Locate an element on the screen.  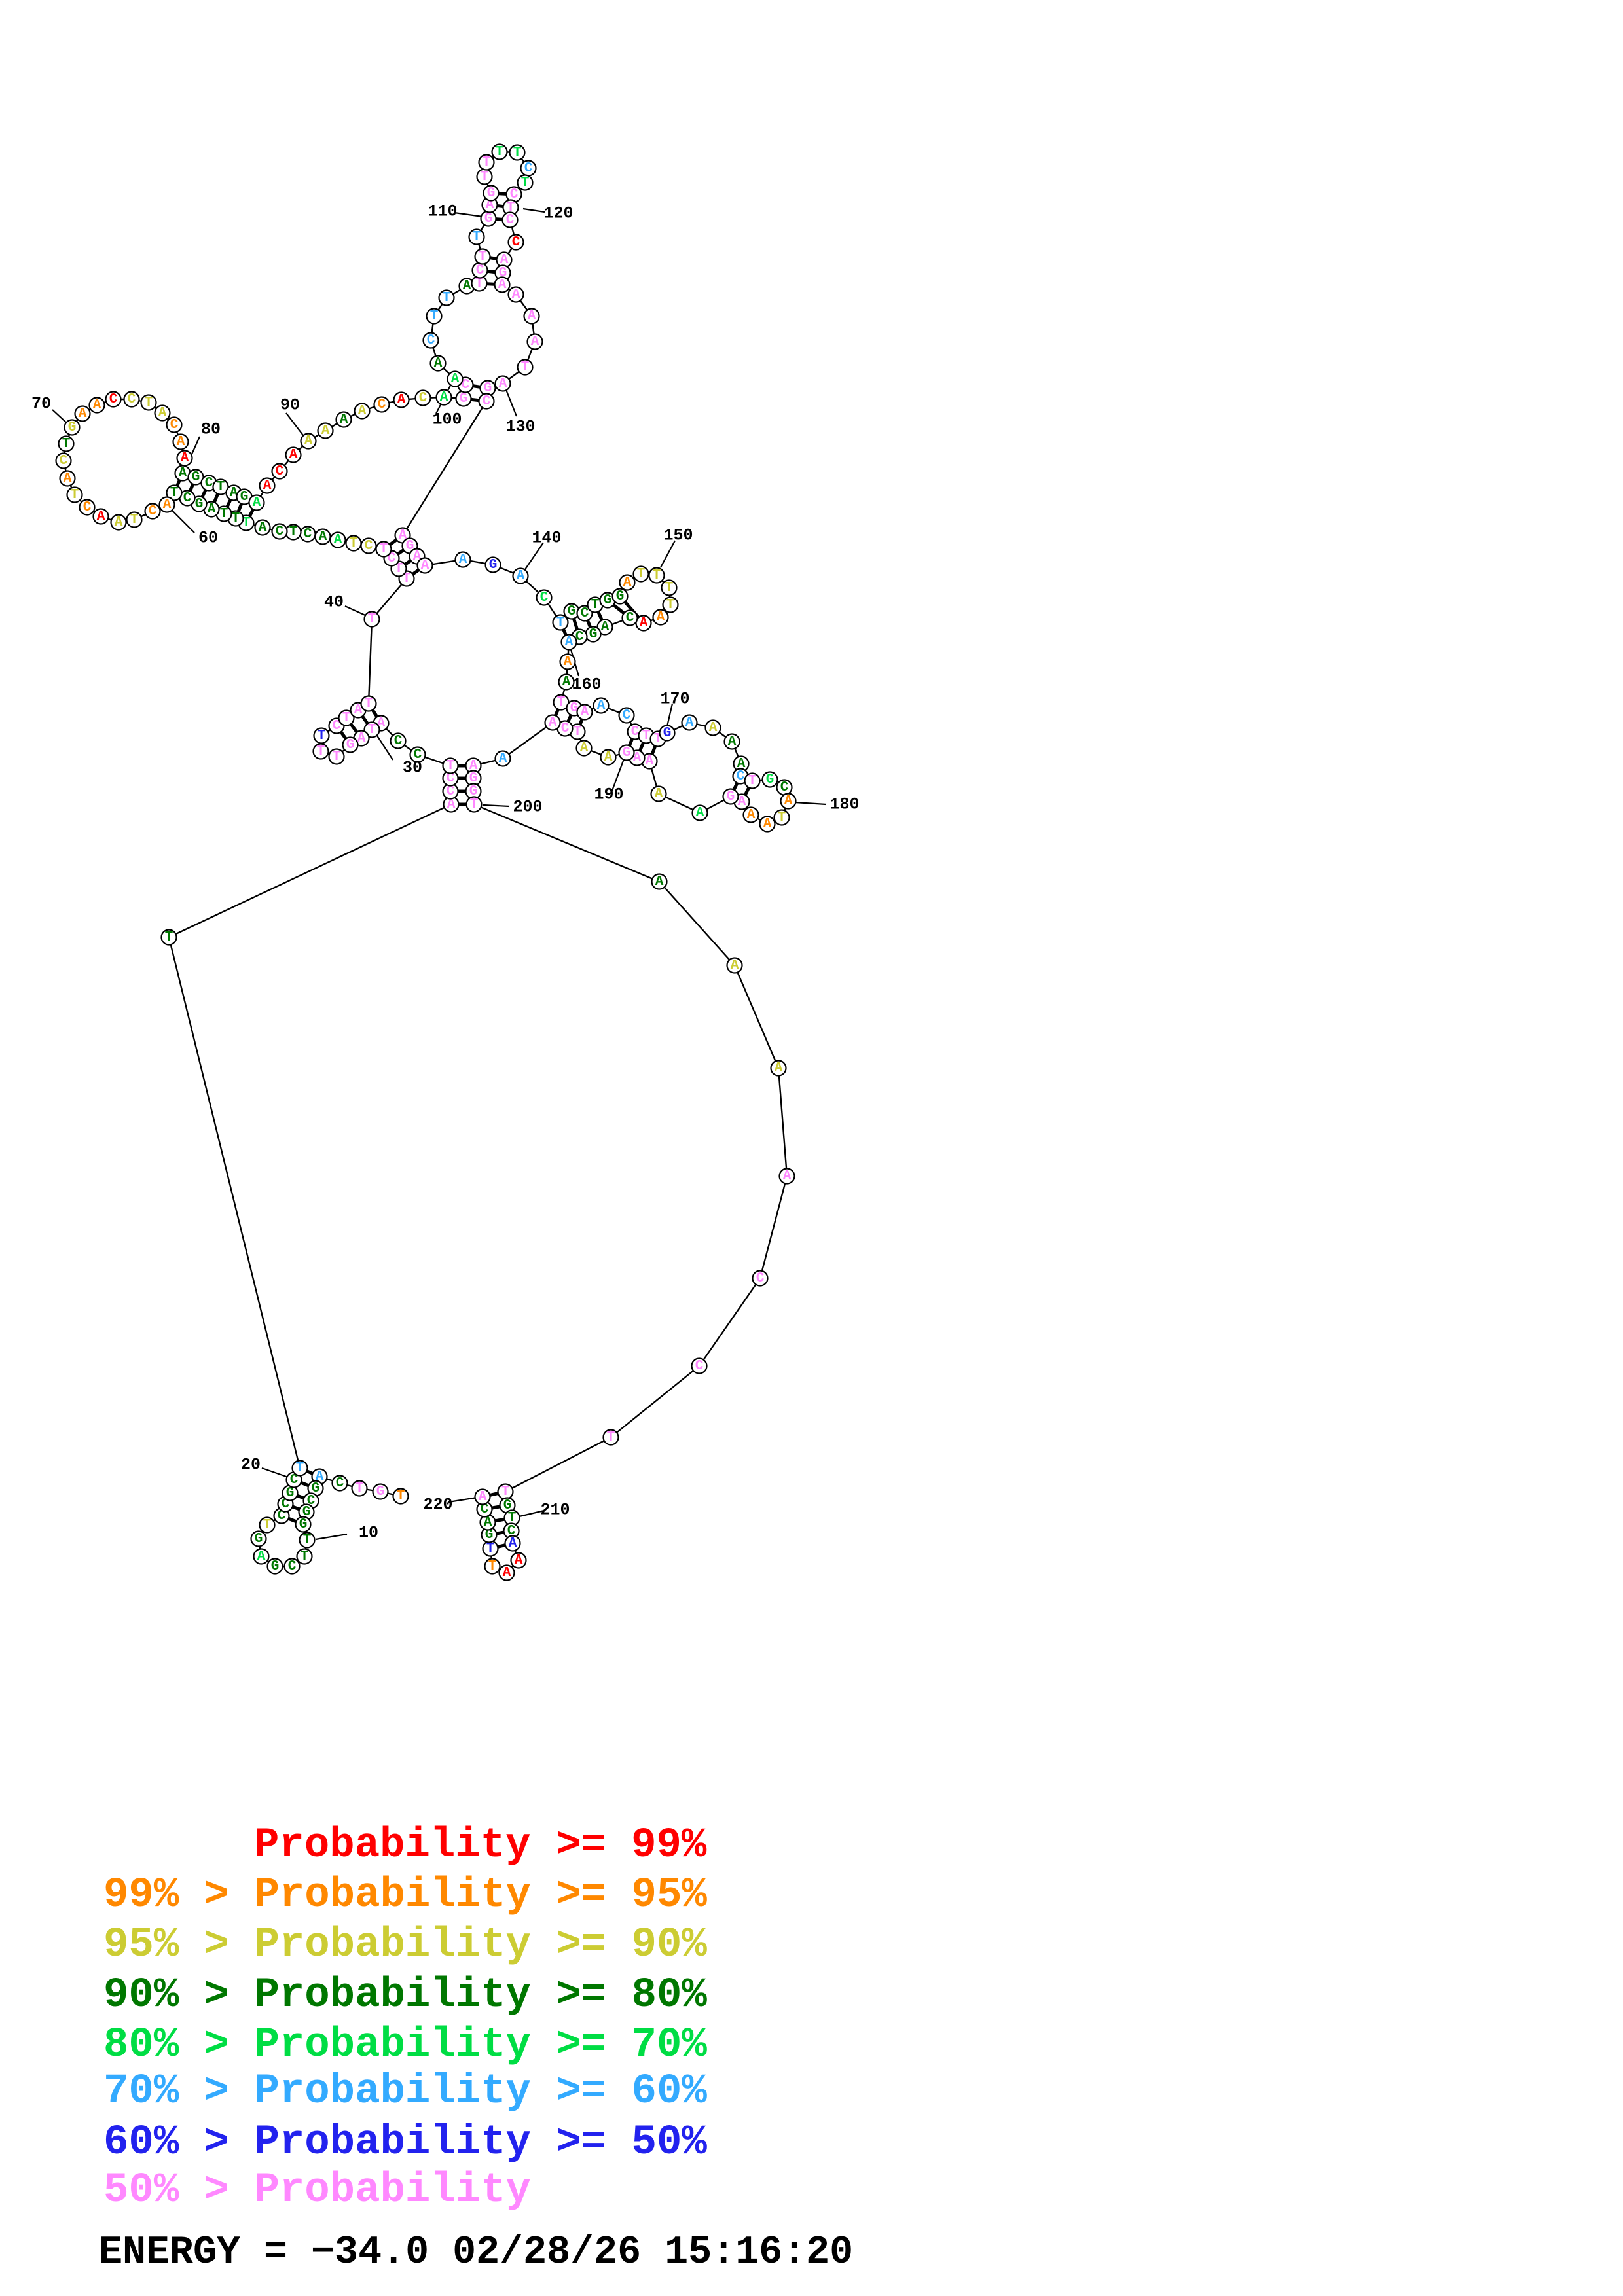
position-label: 200 is located at coordinates (527, 808).